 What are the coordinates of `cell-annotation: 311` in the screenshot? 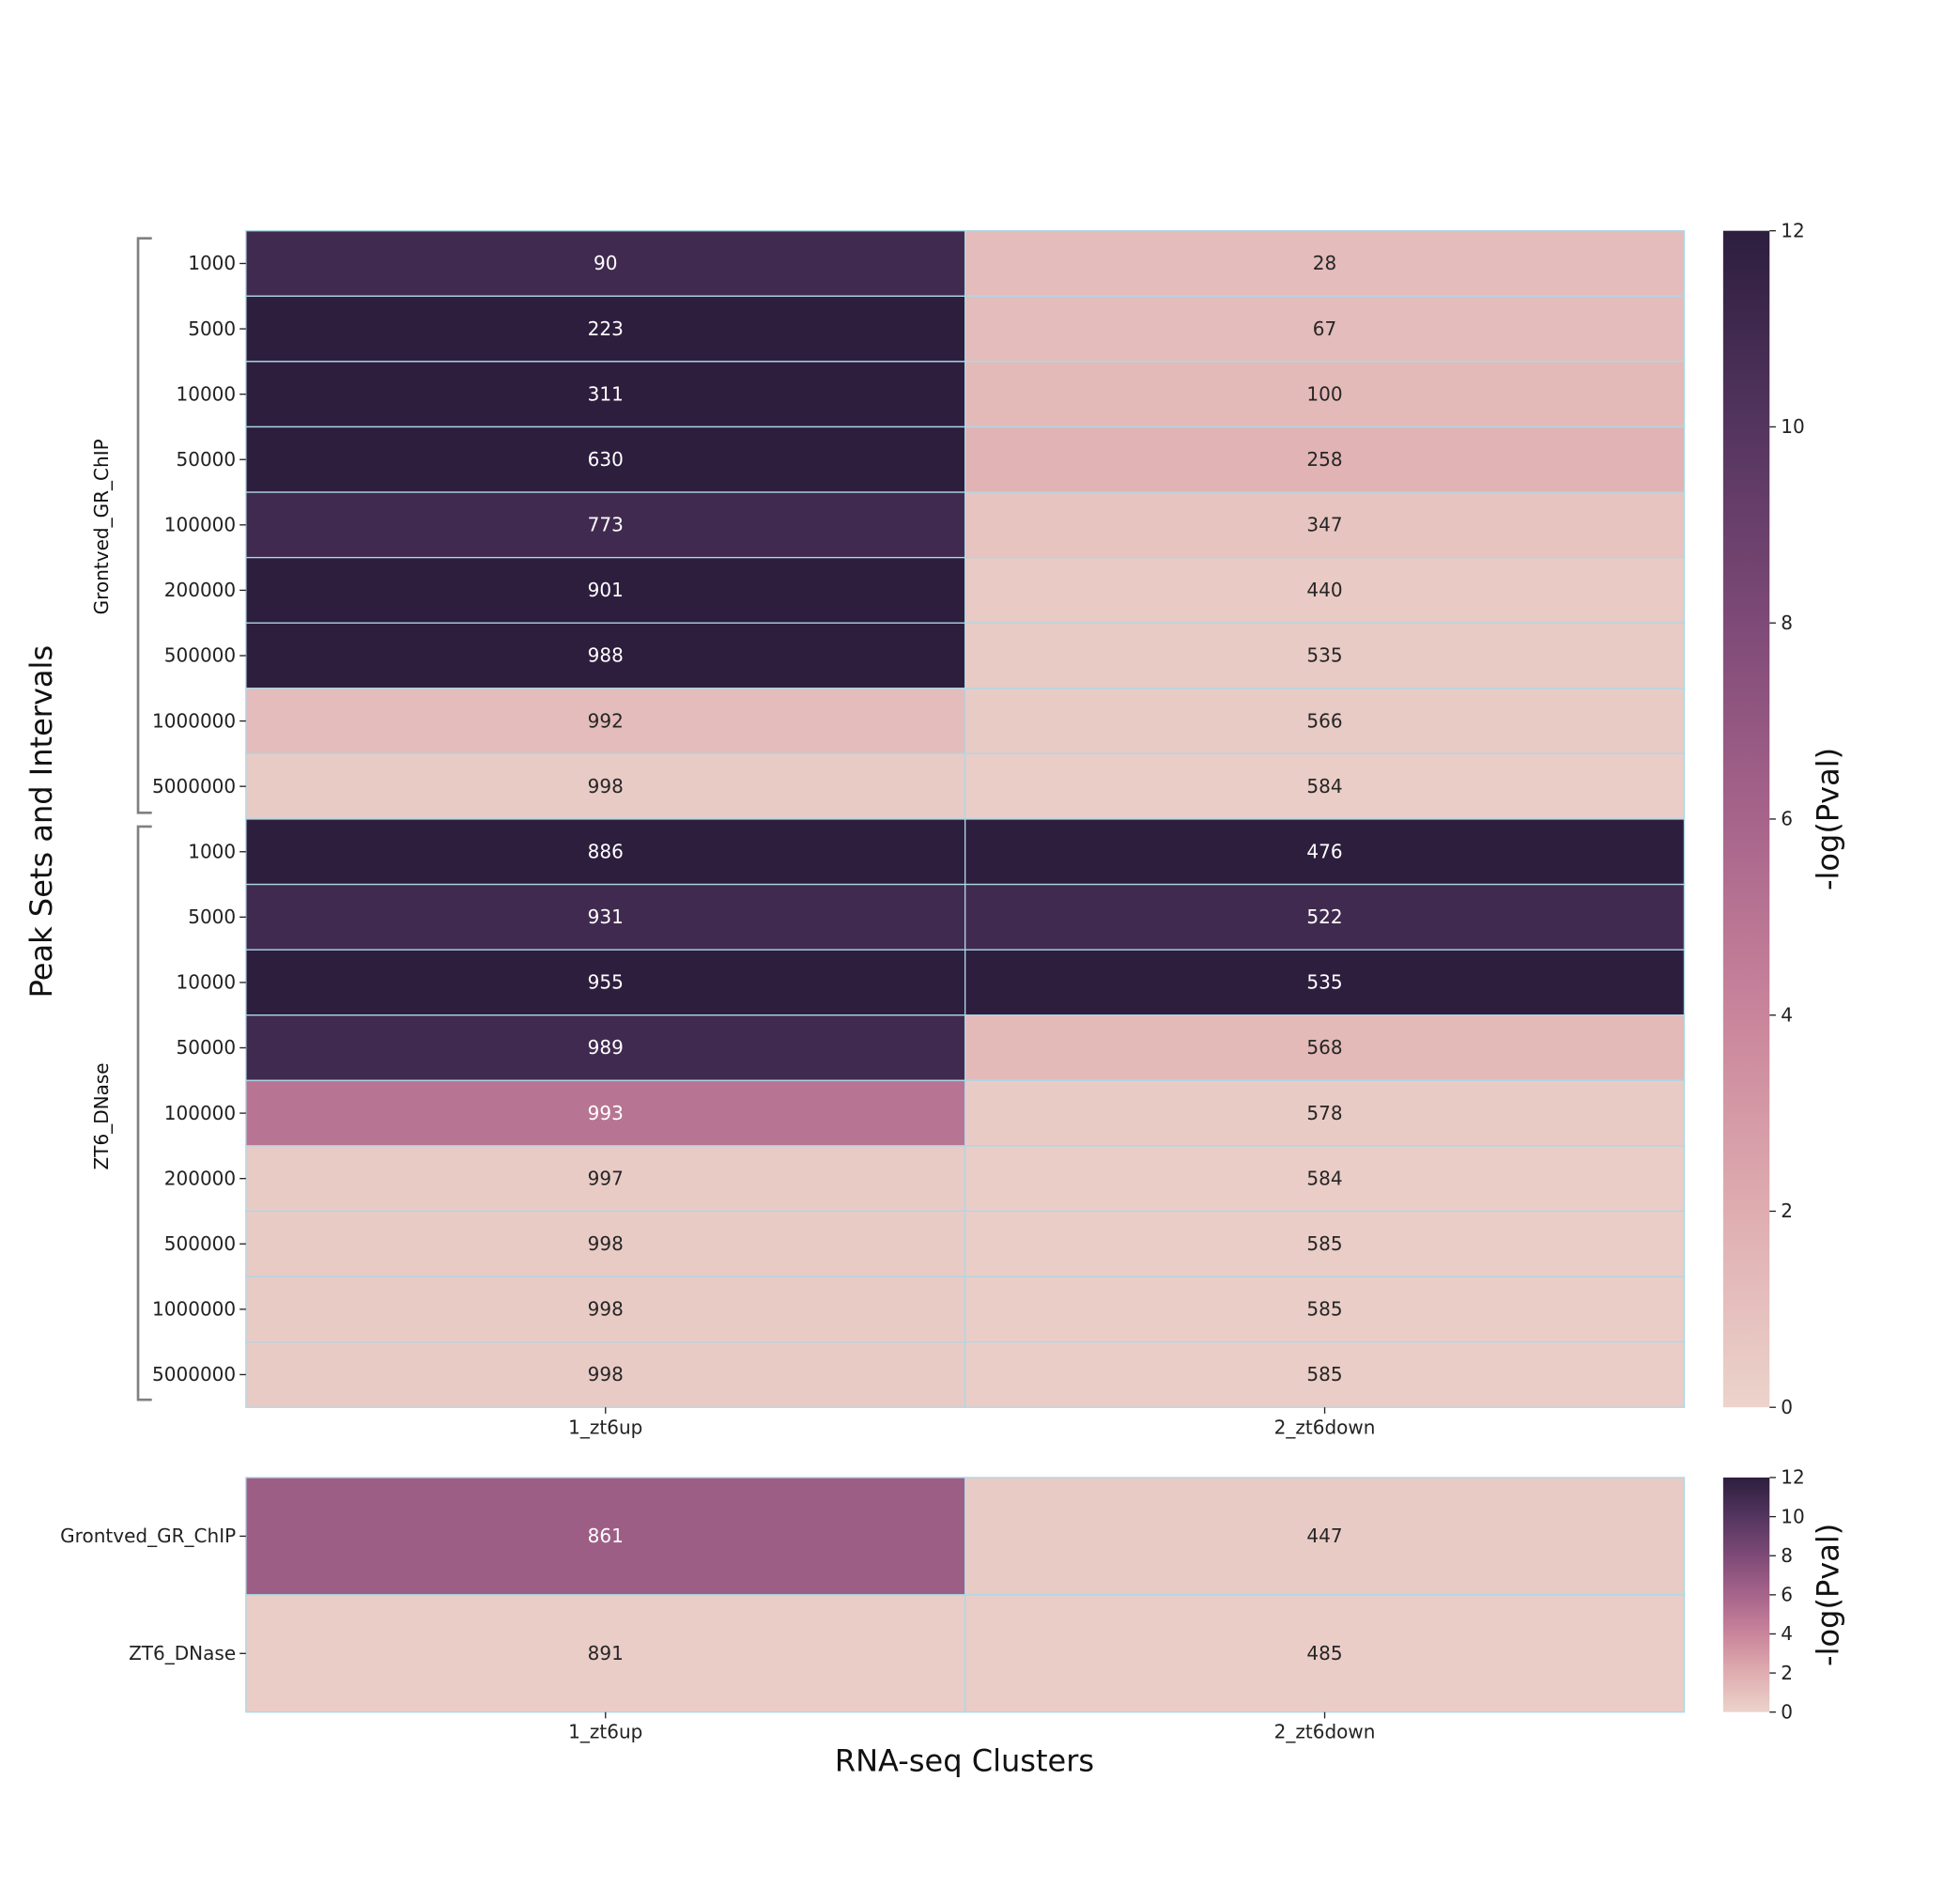 It's located at (606, 393).